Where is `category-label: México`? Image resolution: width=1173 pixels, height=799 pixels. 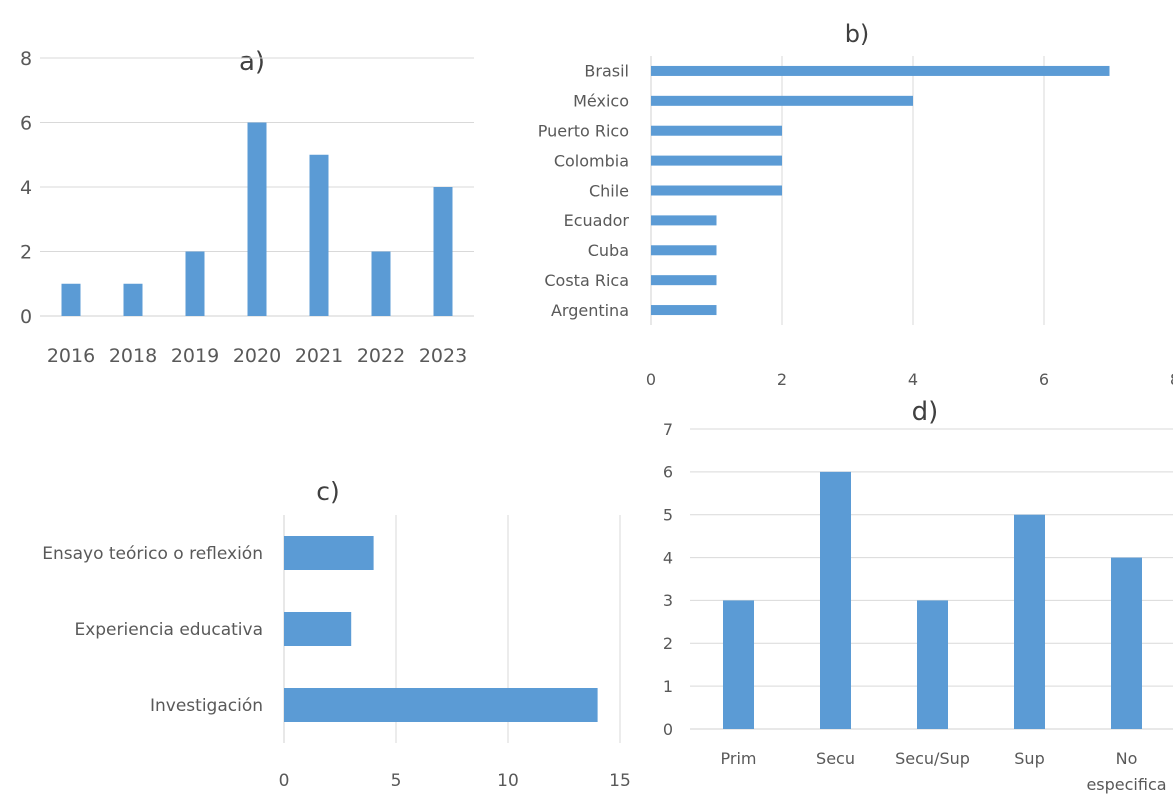 category-label: México is located at coordinates (601, 101).